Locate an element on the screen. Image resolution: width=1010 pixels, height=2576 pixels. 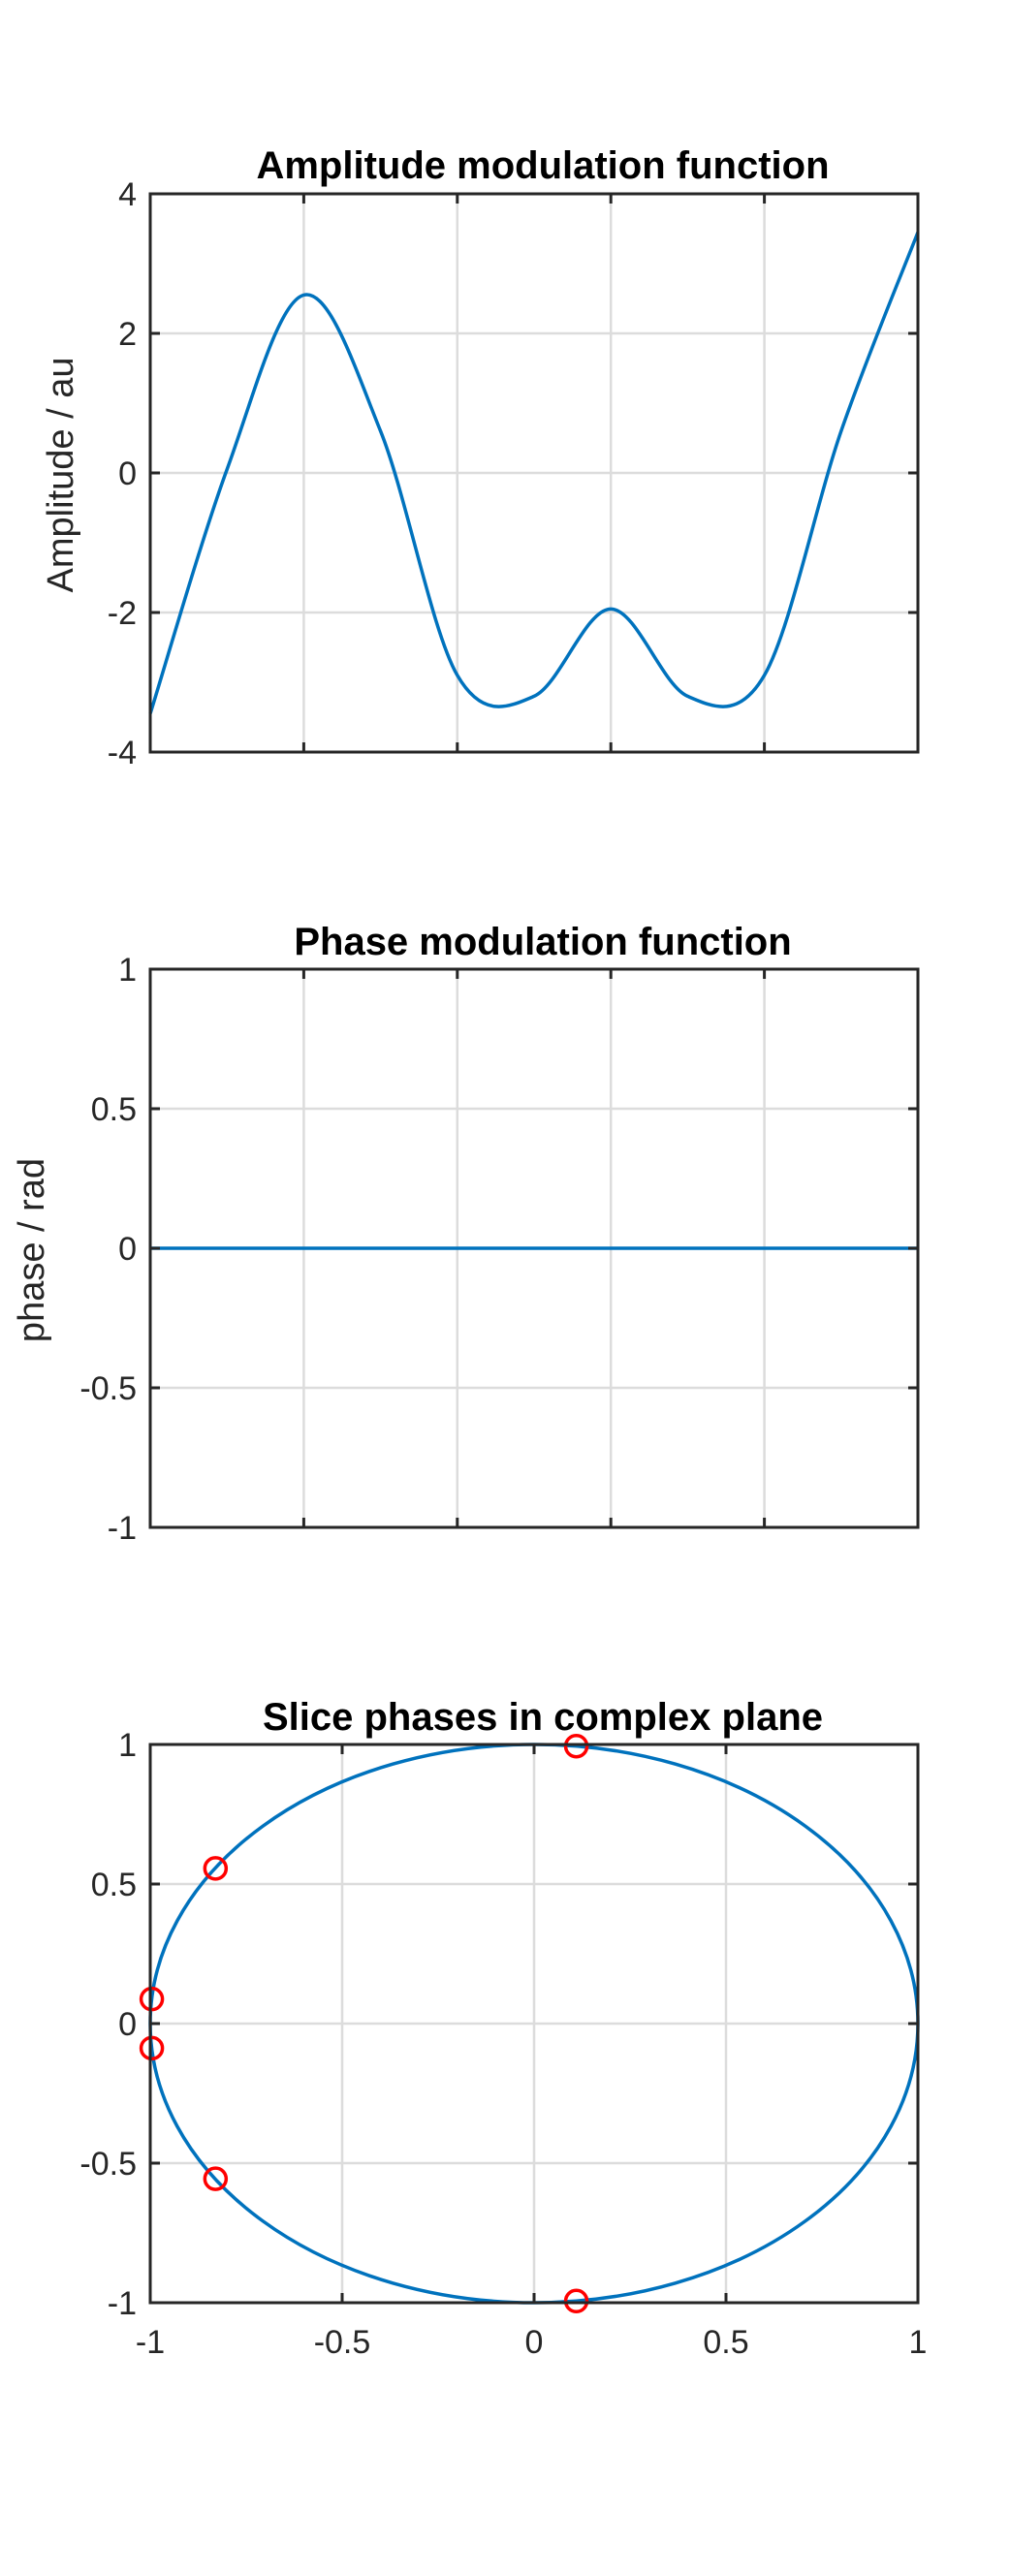
phase-y-tick-label: 1 is located at coordinates (128, 970).